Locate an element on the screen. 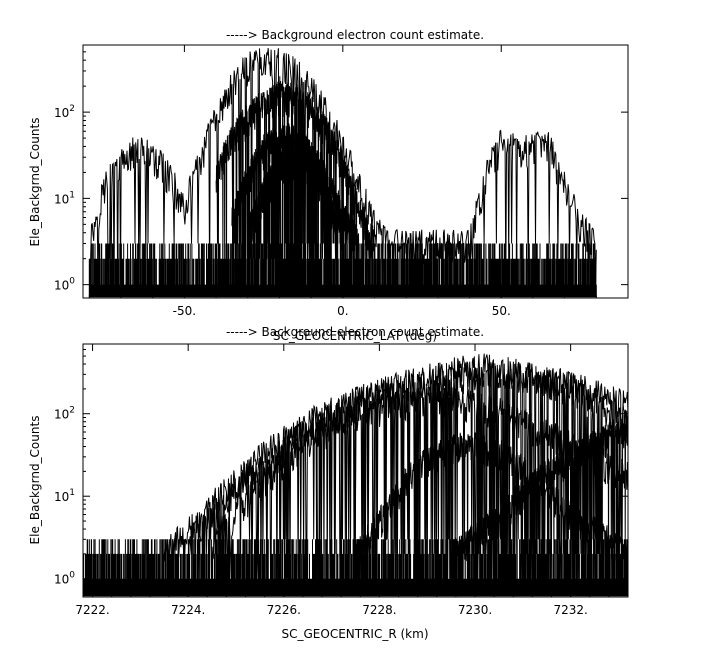 Image resolution: width=724 pixels, height=656 pixels. x-tick-label: 7228. is located at coordinates (379, 610).